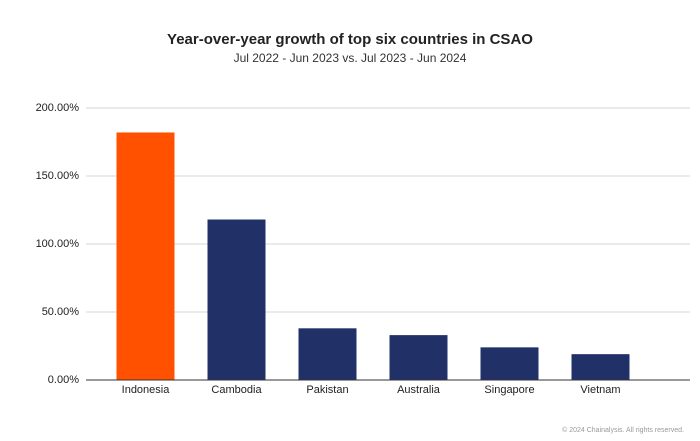 The image size is (700, 441). What do you see at coordinates (419, 390) in the screenshot?
I see `x-tick-label: Australia` at bounding box center [419, 390].